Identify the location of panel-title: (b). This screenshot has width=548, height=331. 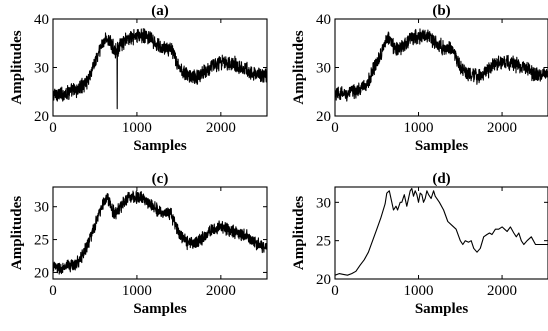
(441, 11).